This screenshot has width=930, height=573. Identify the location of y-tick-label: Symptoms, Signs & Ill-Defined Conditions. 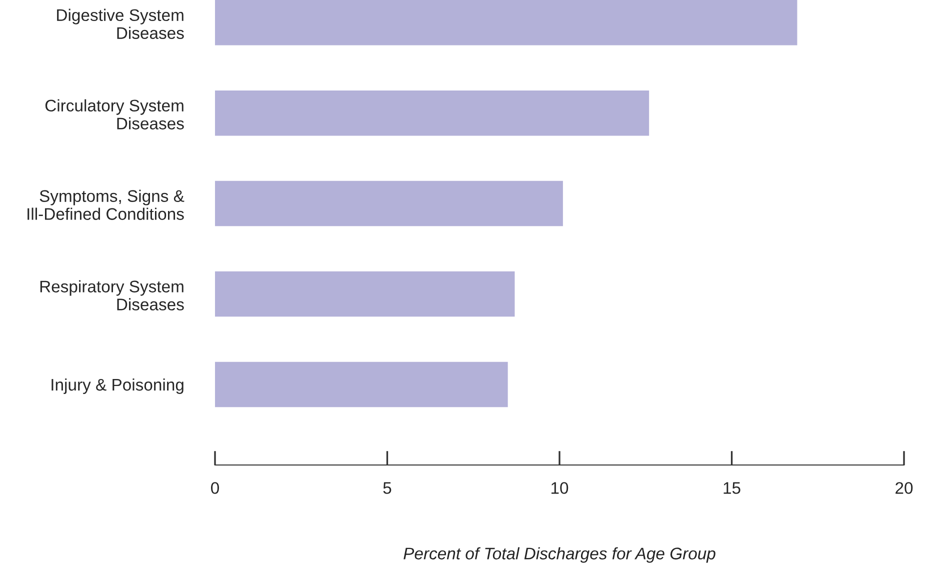
(106, 205).